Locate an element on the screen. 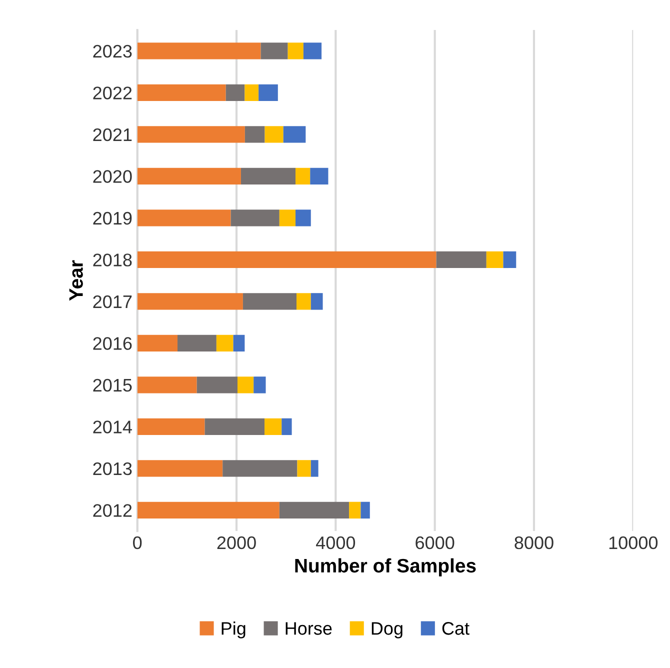 This screenshot has width=670, height=668. y-tick-label: 2015 is located at coordinates (112, 385).